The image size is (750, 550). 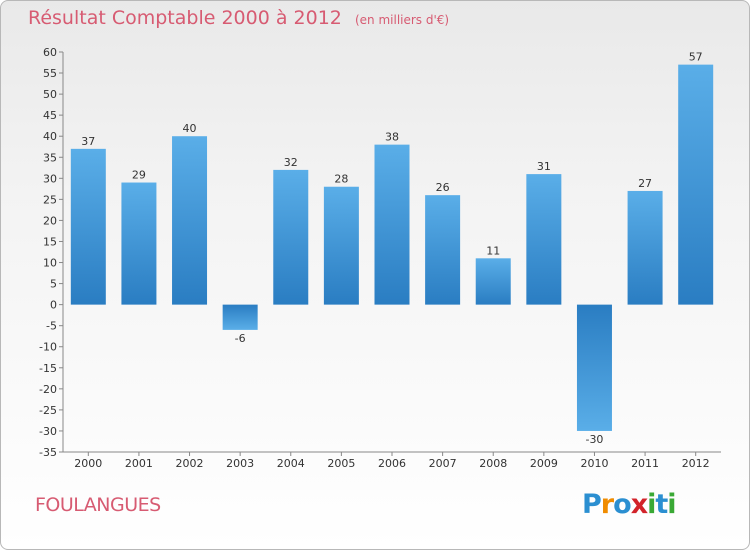 What do you see at coordinates (696, 184) in the screenshot?
I see `bar-2012` at bounding box center [696, 184].